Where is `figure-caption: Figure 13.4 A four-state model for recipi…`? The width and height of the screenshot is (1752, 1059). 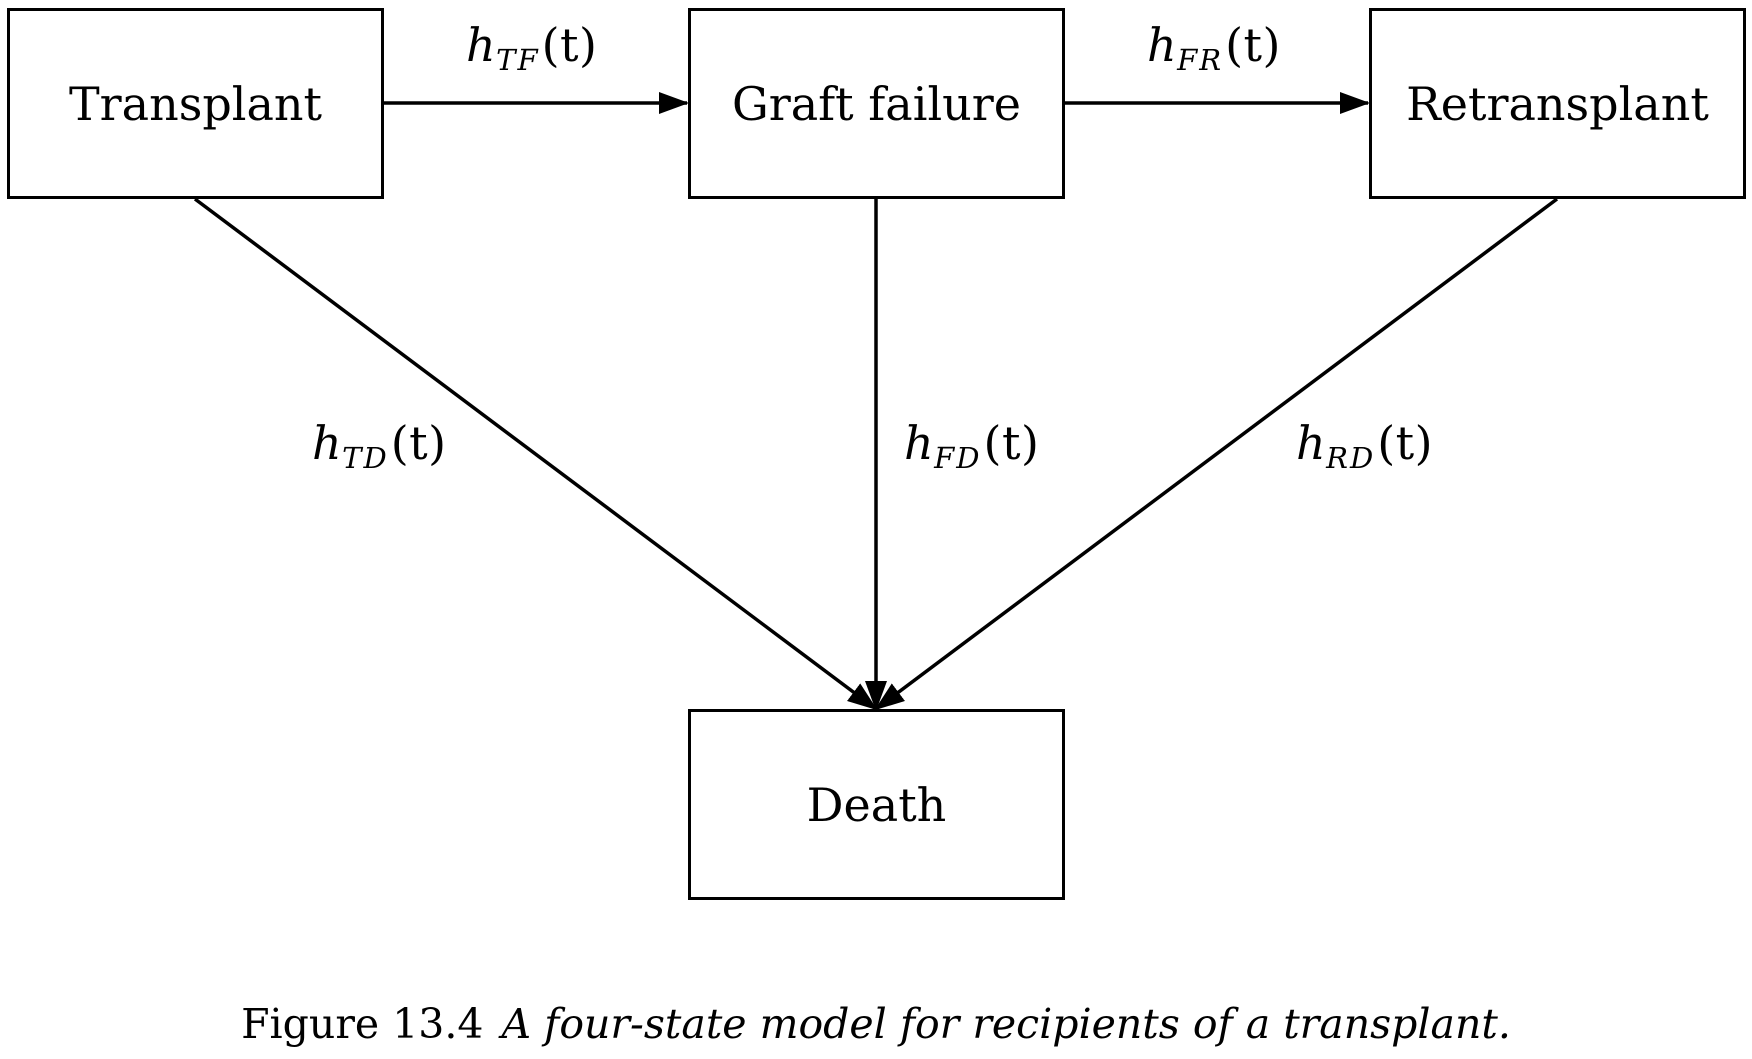
figure-caption: Figure 13.4 A four-state model for recipi… is located at coordinates (876, 1024).